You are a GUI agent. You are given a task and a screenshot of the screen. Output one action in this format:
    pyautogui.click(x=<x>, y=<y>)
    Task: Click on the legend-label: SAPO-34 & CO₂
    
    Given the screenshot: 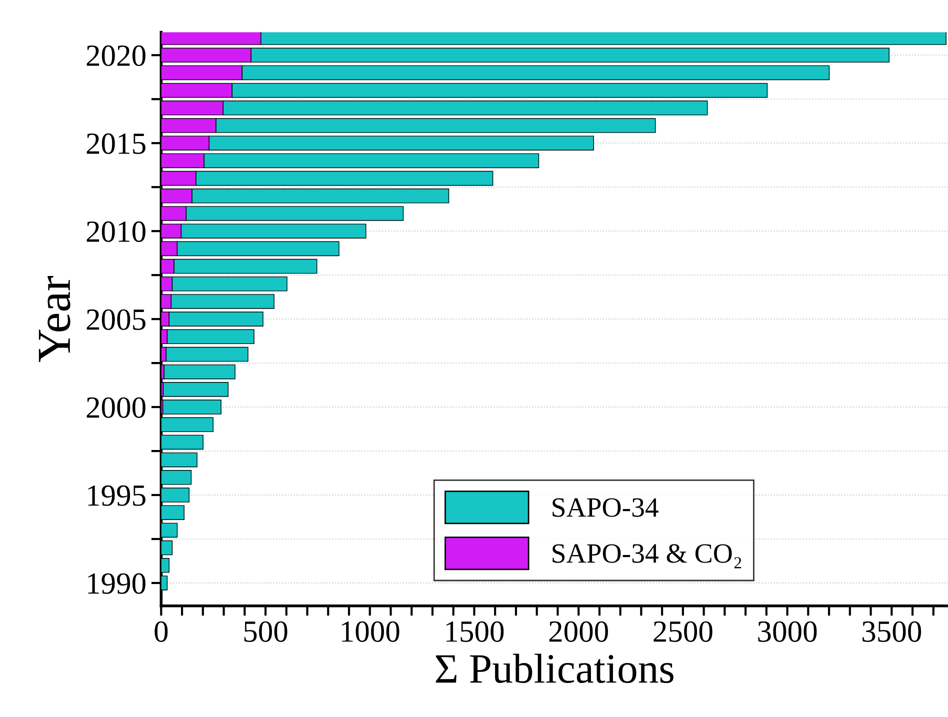 What is the action you would take?
    pyautogui.click(x=647, y=556)
    